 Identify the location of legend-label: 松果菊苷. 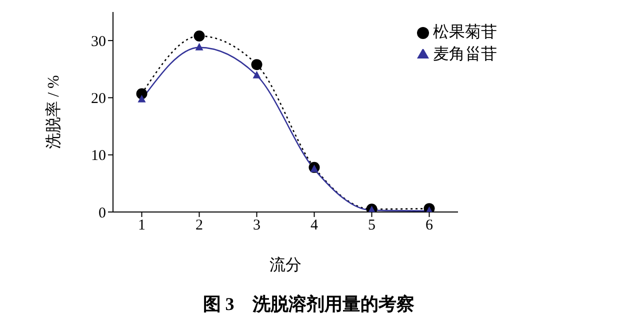
(465, 32).